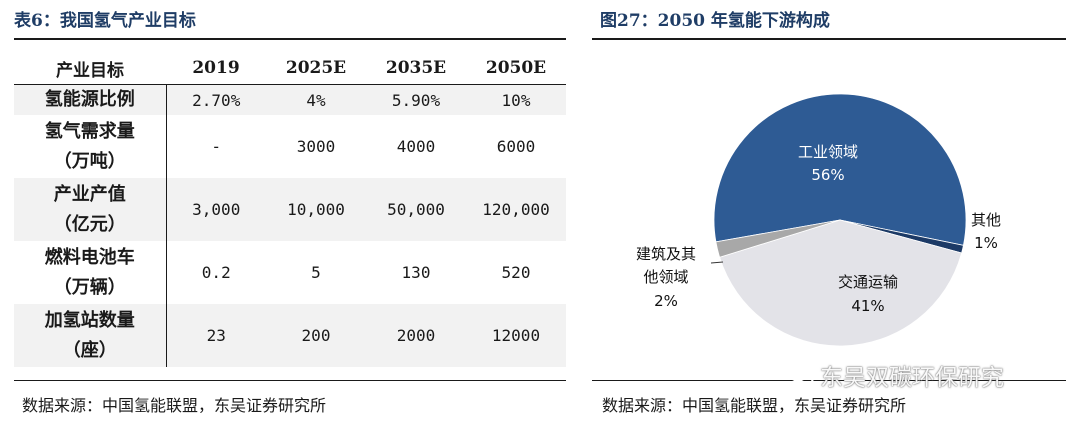 The image size is (1080, 423). What do you see at coordinates (912, 378) in the screenshot?
I see `watermark-text: 东吴双碳环保研究` at bounding box center [912, 378].